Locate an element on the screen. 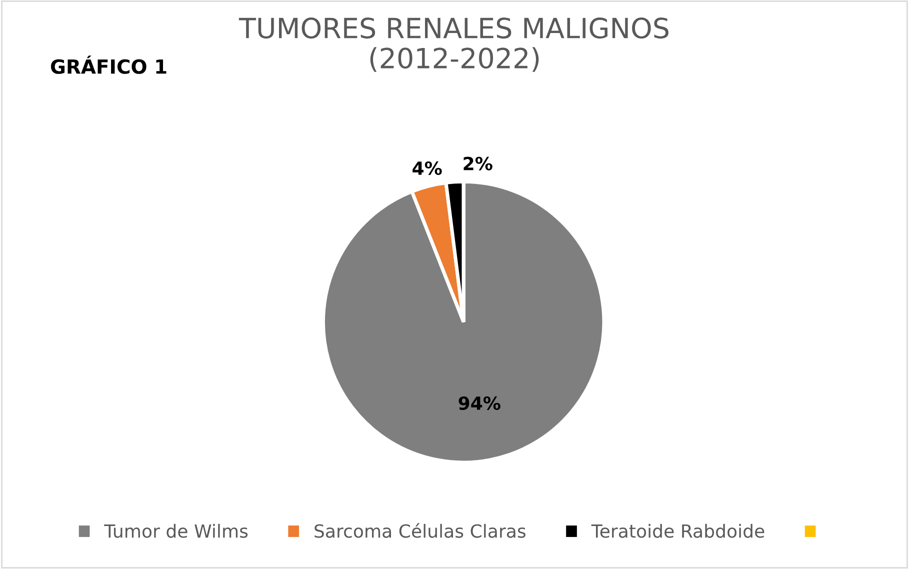 The image size is (909, 569). data-label: 2% is located at coordinates (478, 163).